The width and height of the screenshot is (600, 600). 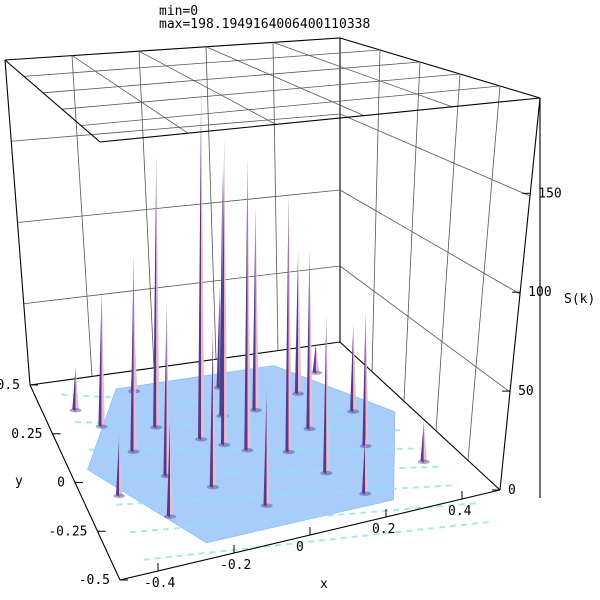 What do you see at coordinates (579, 299) in the screenshot?
I see `z-axis-label: S(k)` at bounding box center [579, 299].